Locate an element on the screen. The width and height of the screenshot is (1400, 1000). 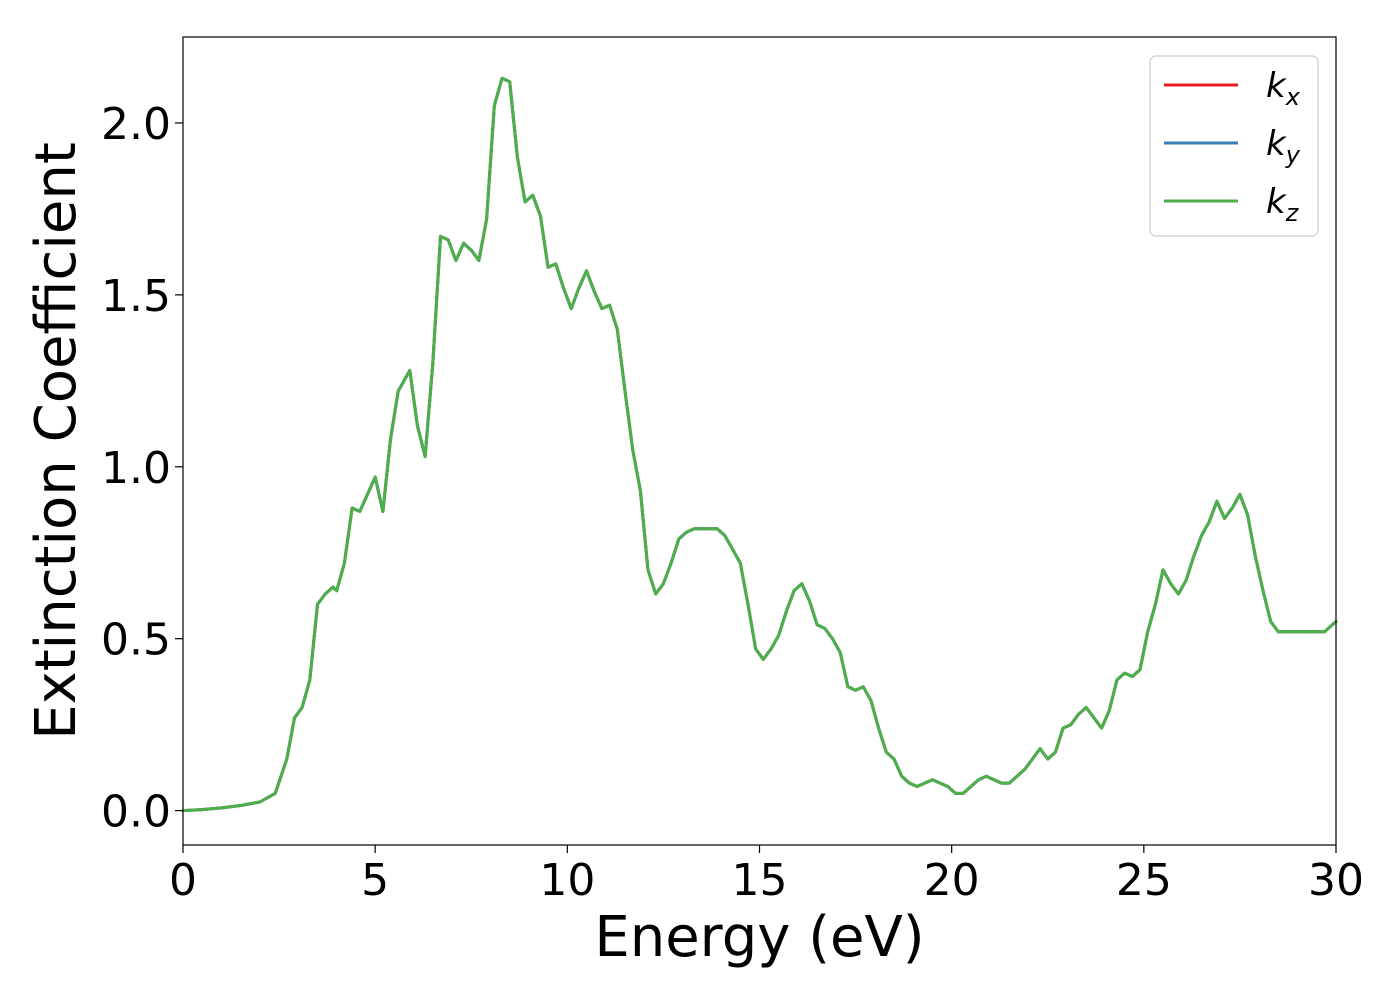
x-tick-label: 15 is located at coordinates (760, 880).